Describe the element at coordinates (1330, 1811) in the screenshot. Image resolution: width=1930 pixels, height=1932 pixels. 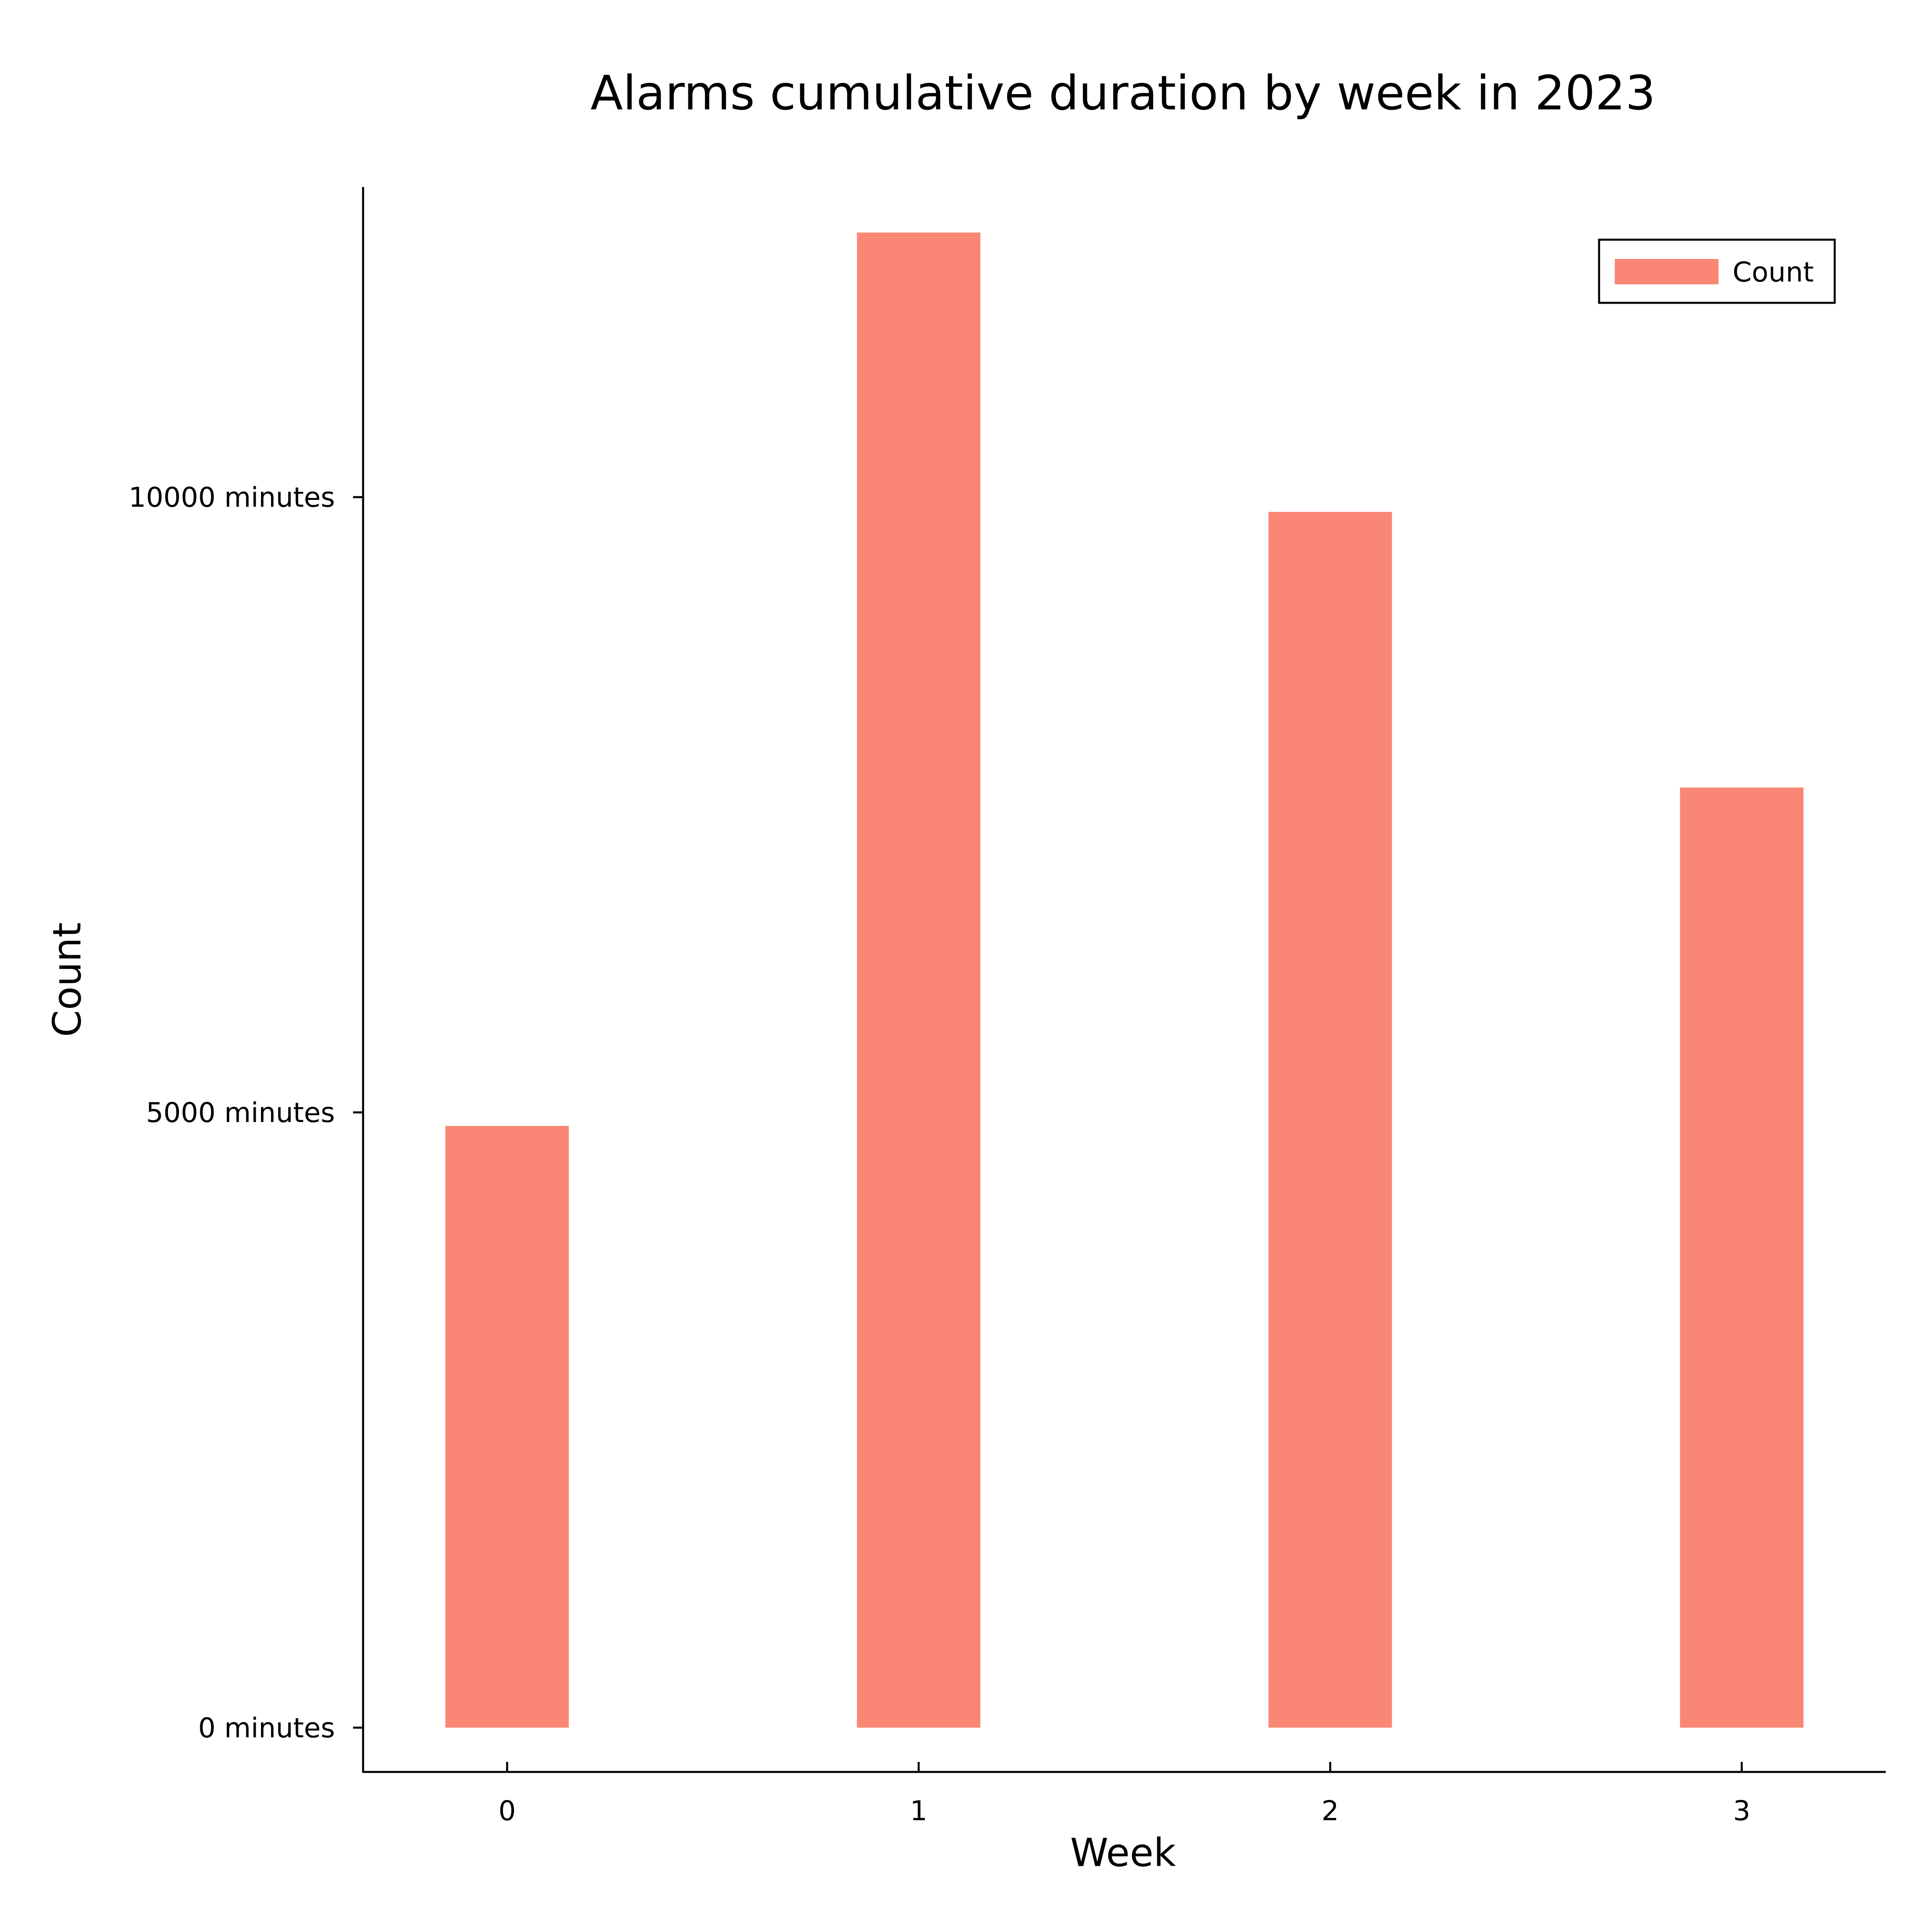
I see `x-tick-label: 2` at that location.